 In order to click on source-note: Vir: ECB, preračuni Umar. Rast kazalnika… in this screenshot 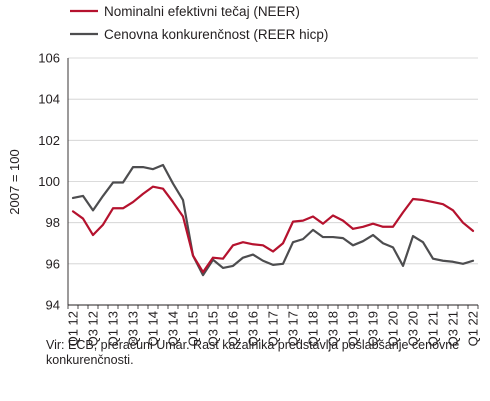, I will do `click(253, 352)`.